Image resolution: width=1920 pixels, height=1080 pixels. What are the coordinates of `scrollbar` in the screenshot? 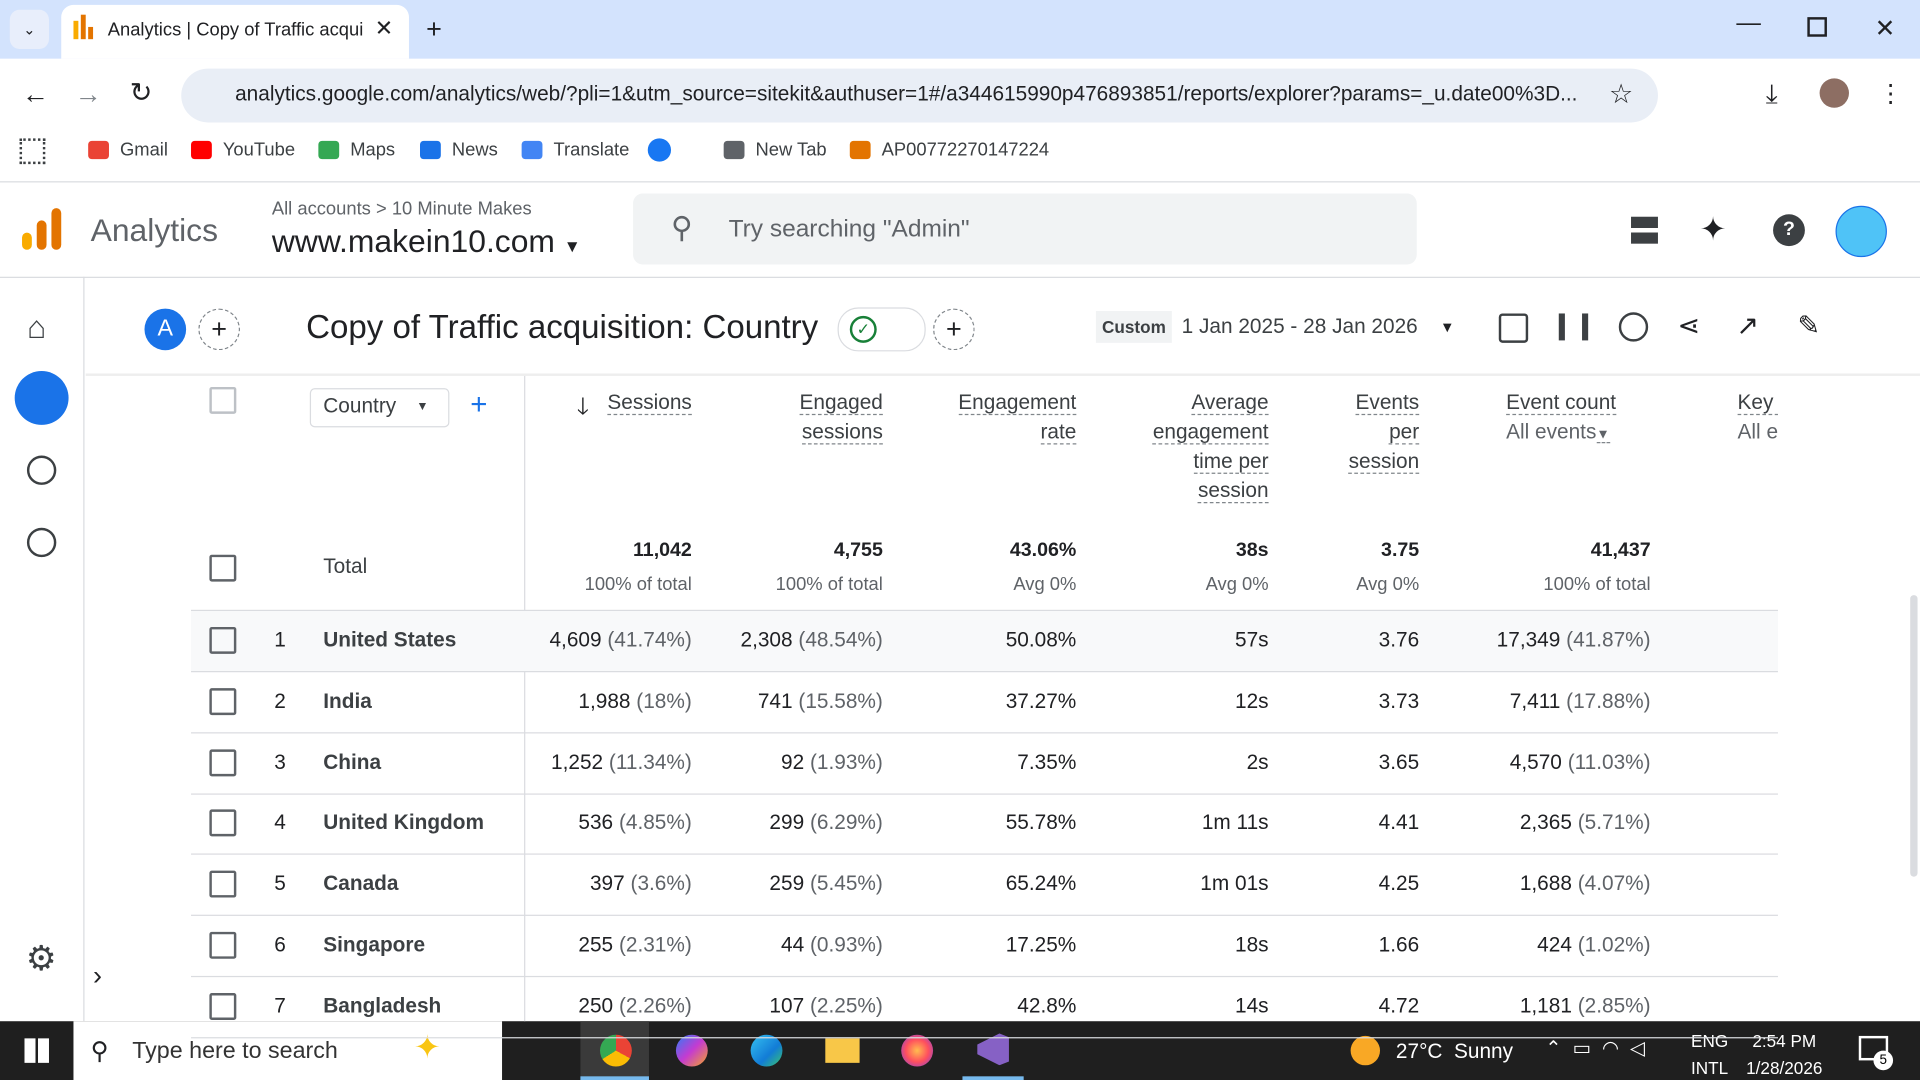 It's located at (1914, 736).